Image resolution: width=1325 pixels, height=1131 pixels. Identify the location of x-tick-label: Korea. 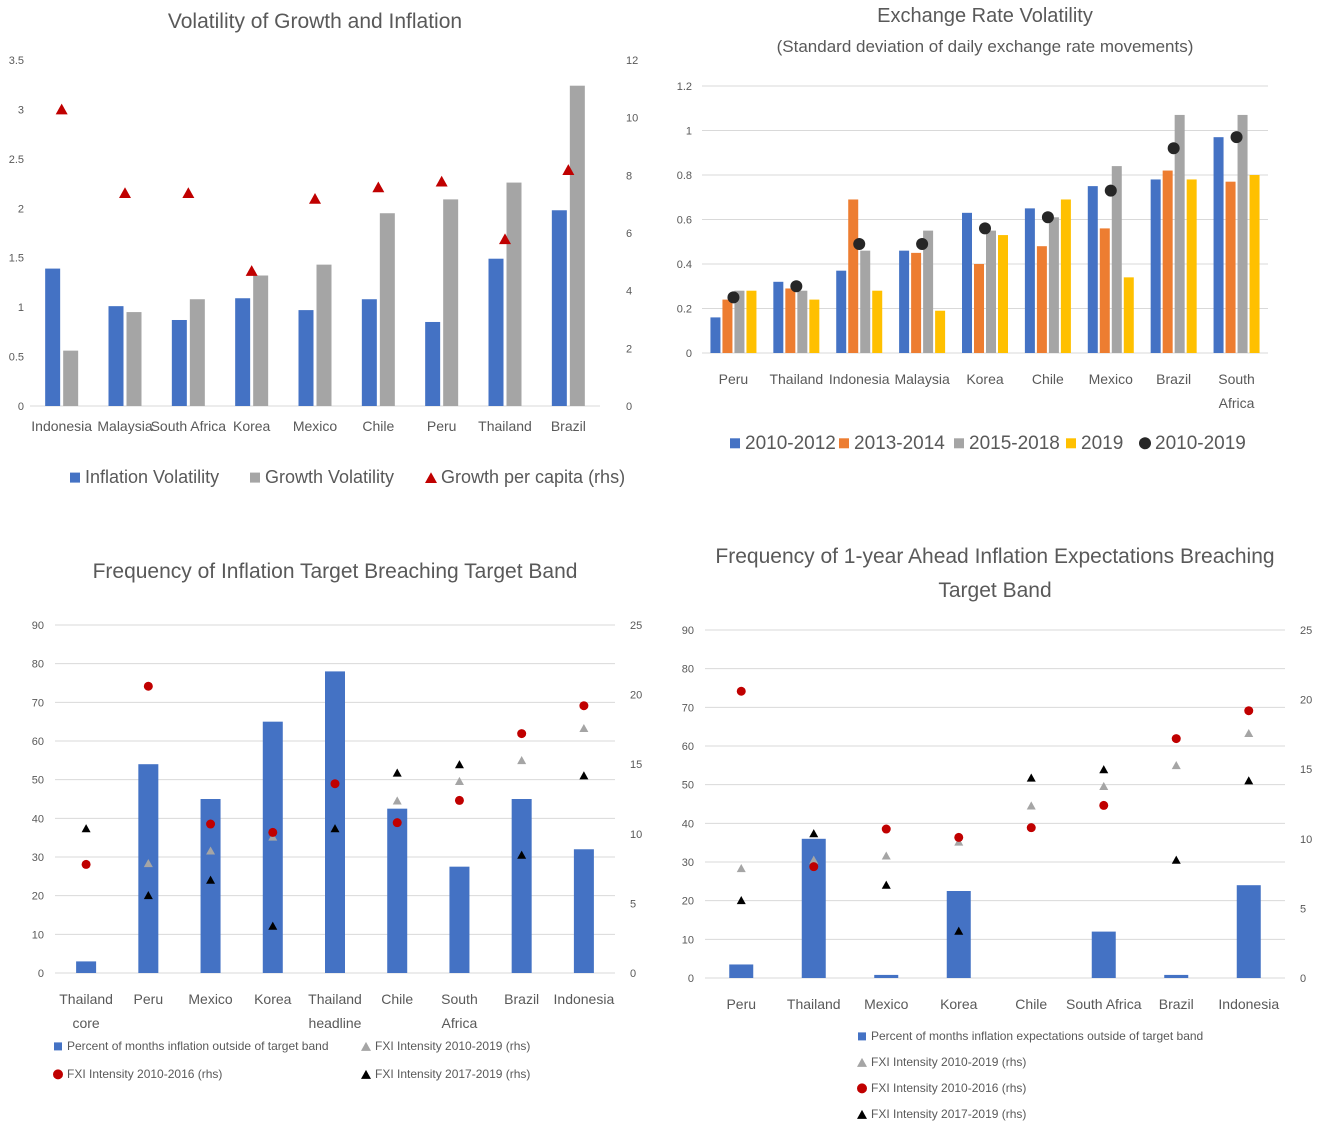
(252, 426).